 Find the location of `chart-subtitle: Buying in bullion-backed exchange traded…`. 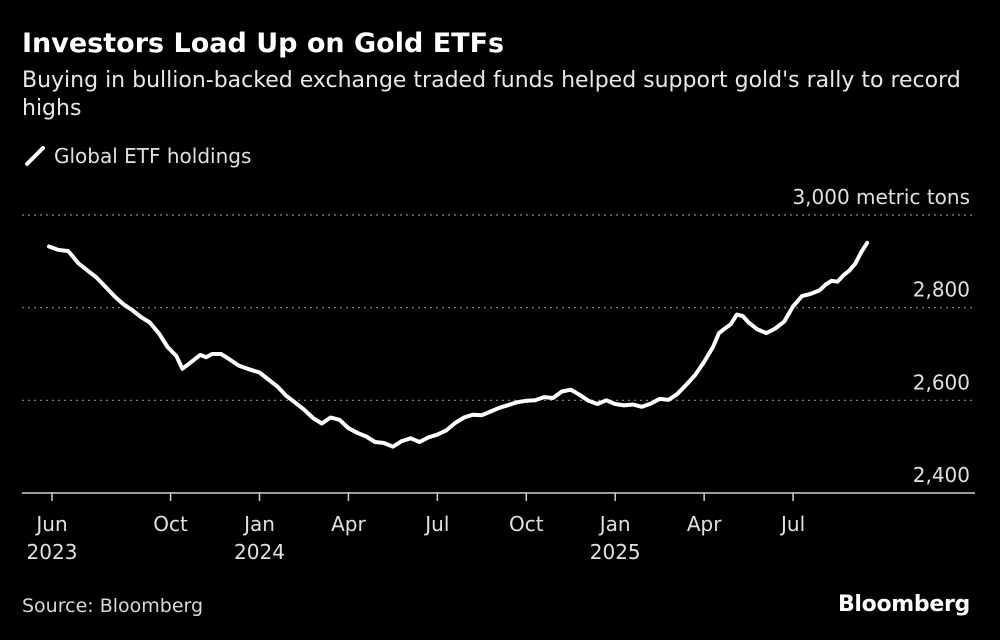

chart-subtitle: Buying in bullion-backed exchange traded… is located at coordinates (491, 94).